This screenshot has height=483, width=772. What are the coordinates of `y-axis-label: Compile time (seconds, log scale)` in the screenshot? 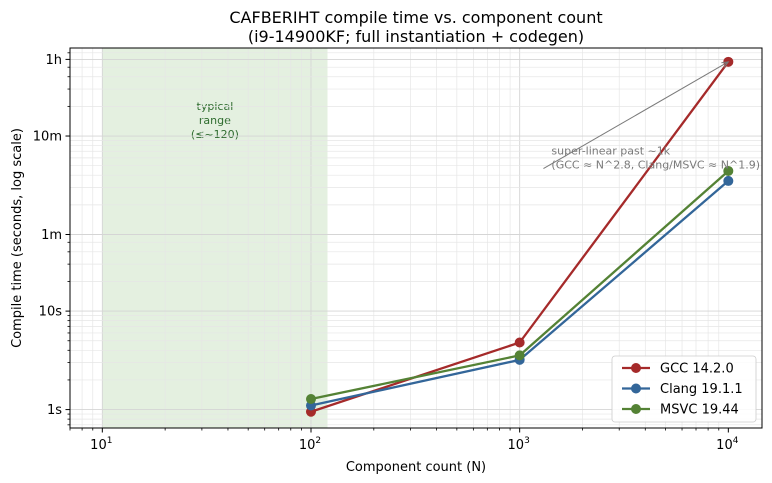 It's located at (17, 238).